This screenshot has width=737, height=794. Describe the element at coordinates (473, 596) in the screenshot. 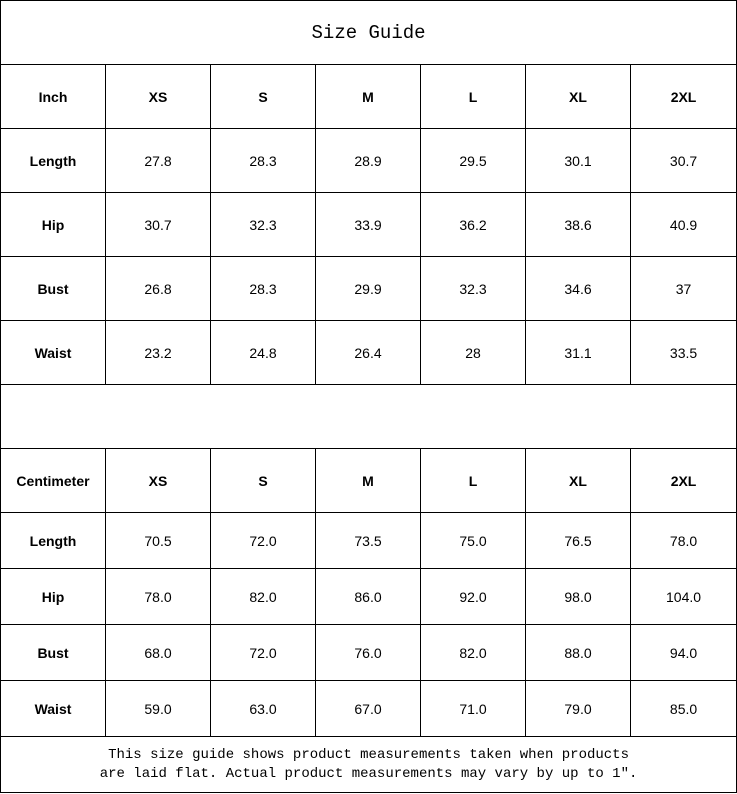

I see `measurement-value: 92.0` at that location.